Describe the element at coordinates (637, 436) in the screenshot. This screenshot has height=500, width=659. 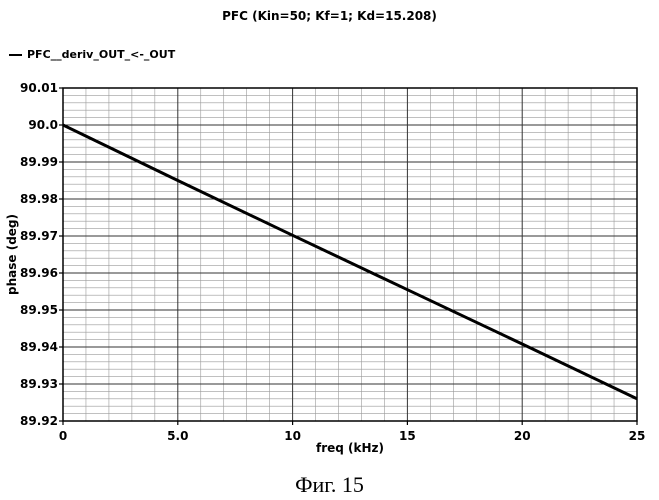
I see `x-tick-label: 25` at that location.